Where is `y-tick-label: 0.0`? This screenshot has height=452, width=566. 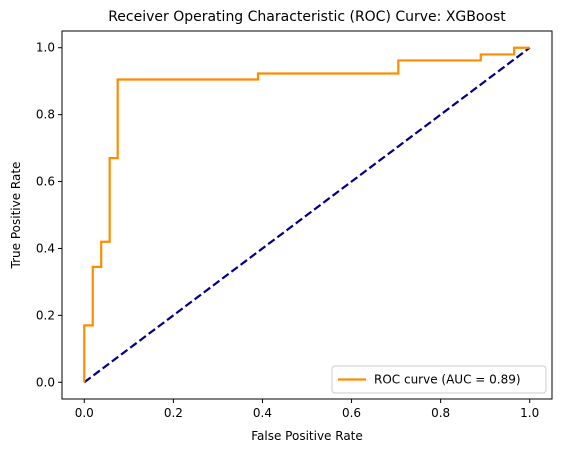 y-tick-label: 0.0 is located at coordinates (45, 382).